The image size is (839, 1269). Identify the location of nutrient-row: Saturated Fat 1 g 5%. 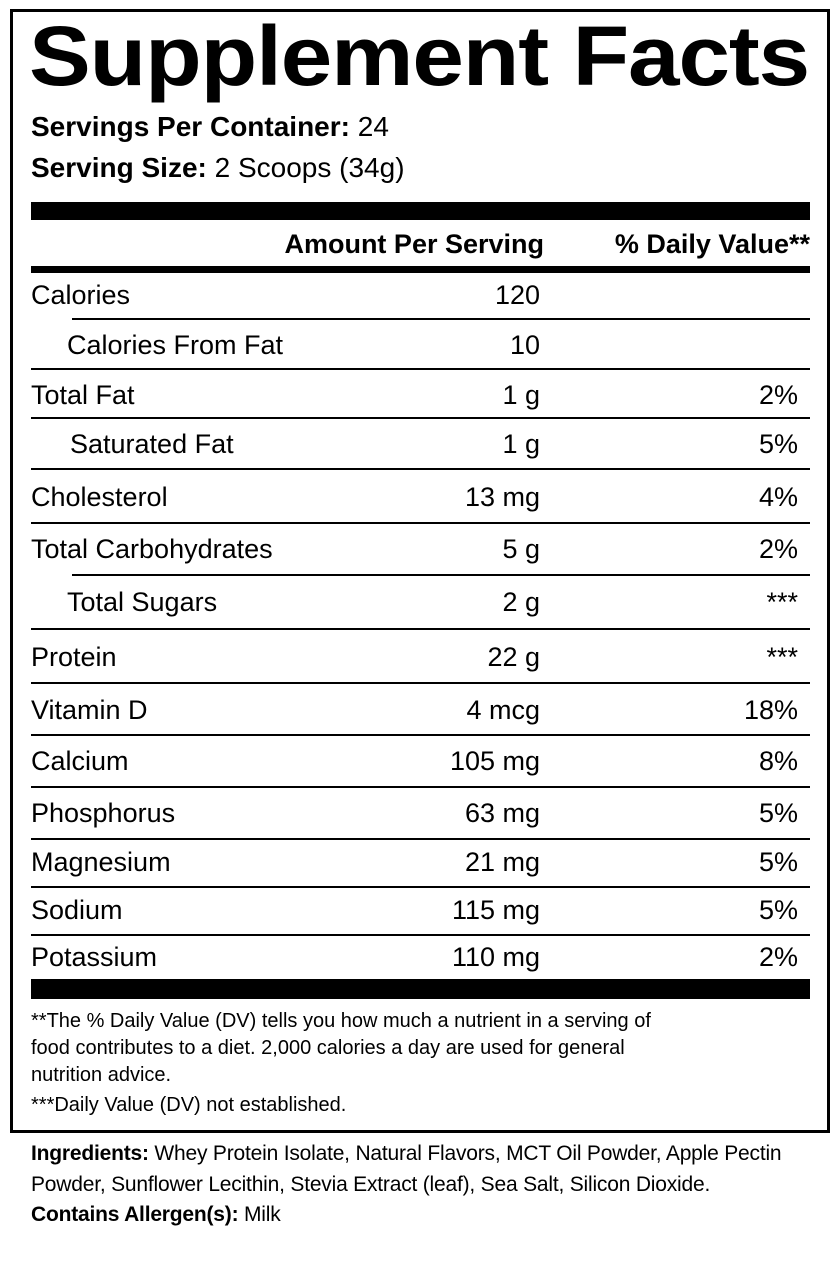
(419, 448).